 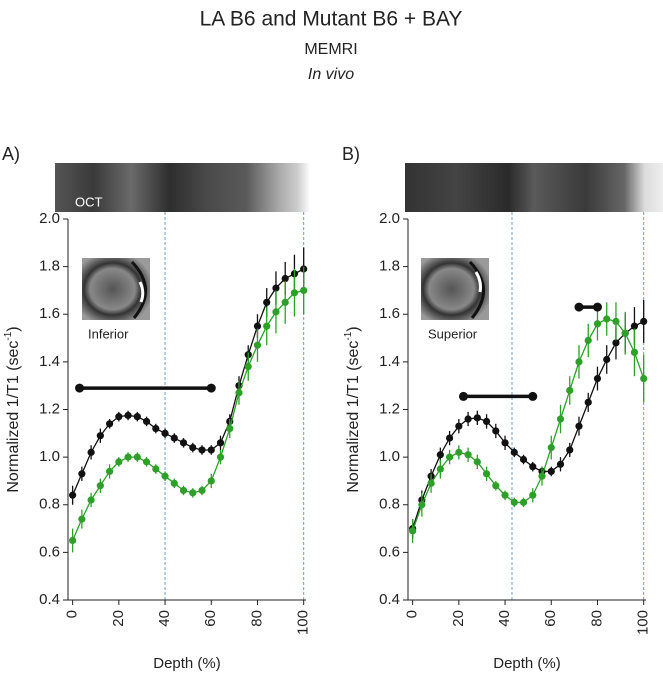 What do you see at coordinates (108, 333) in the screenshot?
I see `inset-label: Inferior` at bounding box center [108, 333].